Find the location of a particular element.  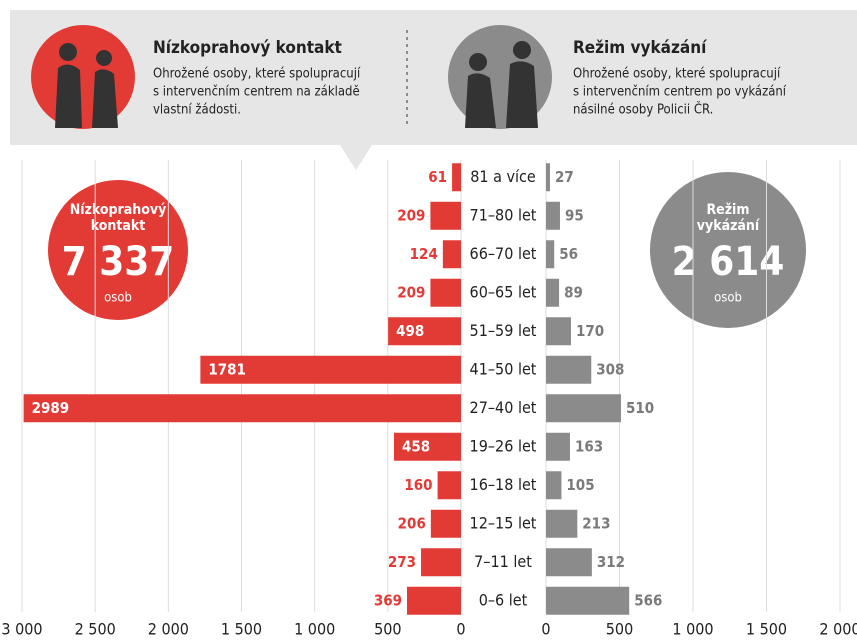

value-label: 56 is located at coordinates (568, 254).